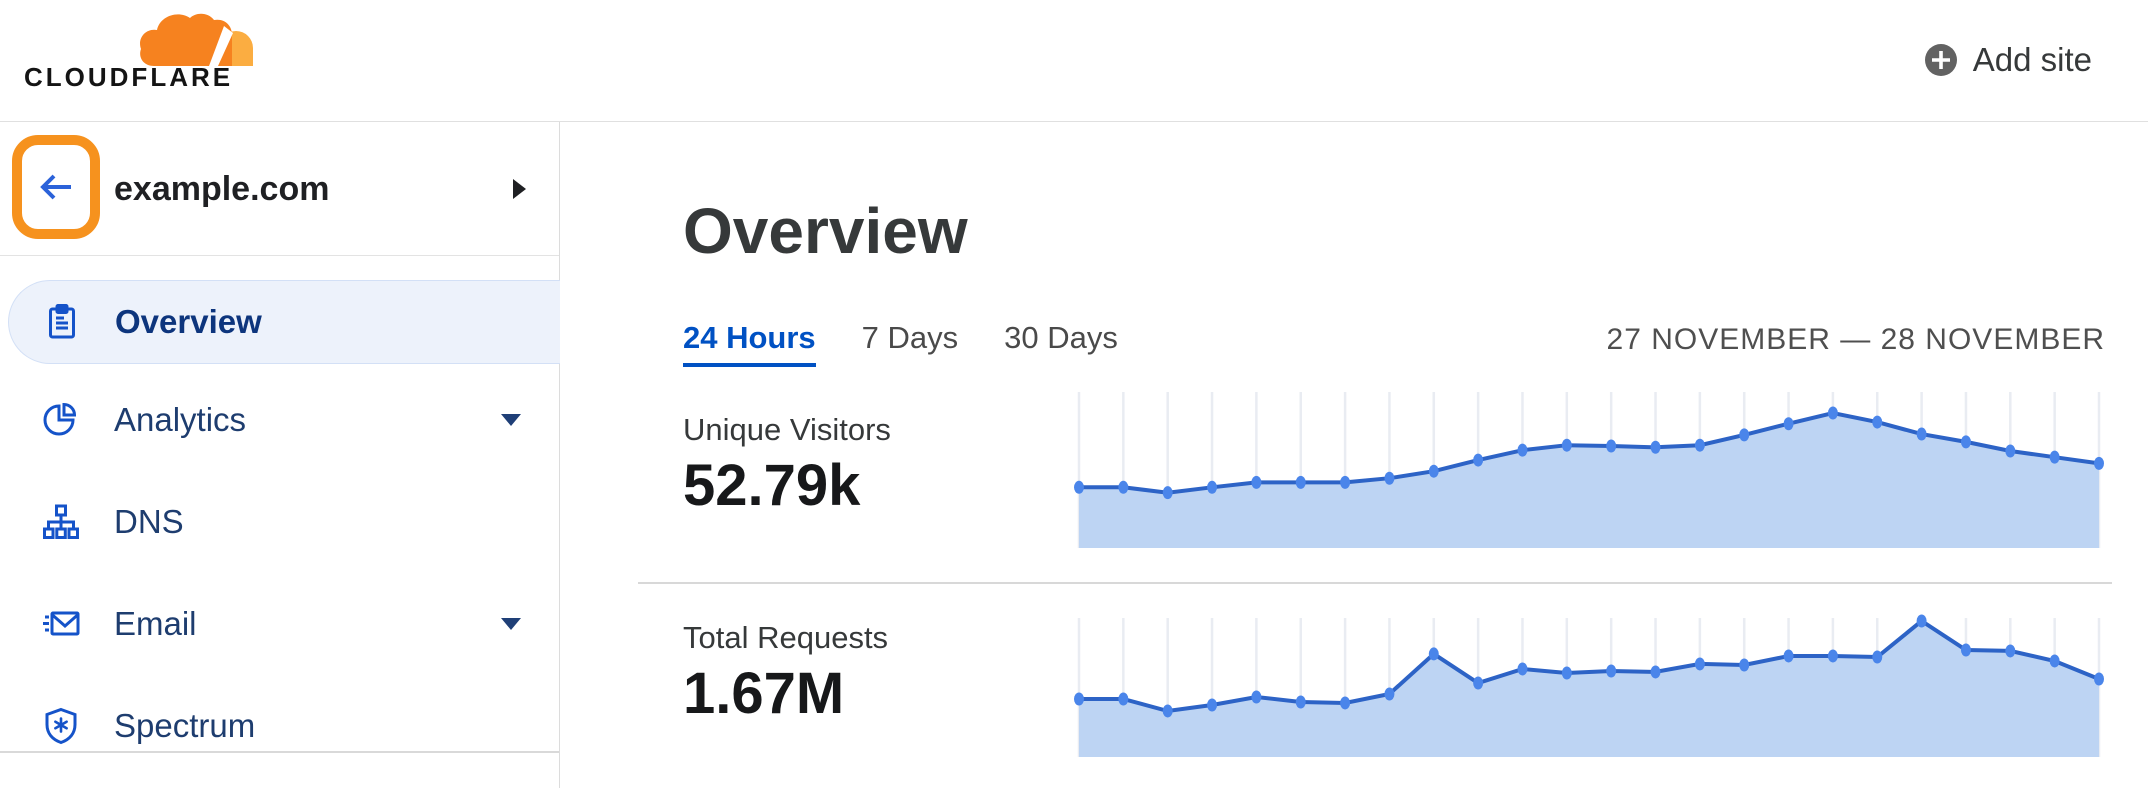  I want to click on sidebar-item-label: Overview, so click(188, 321).